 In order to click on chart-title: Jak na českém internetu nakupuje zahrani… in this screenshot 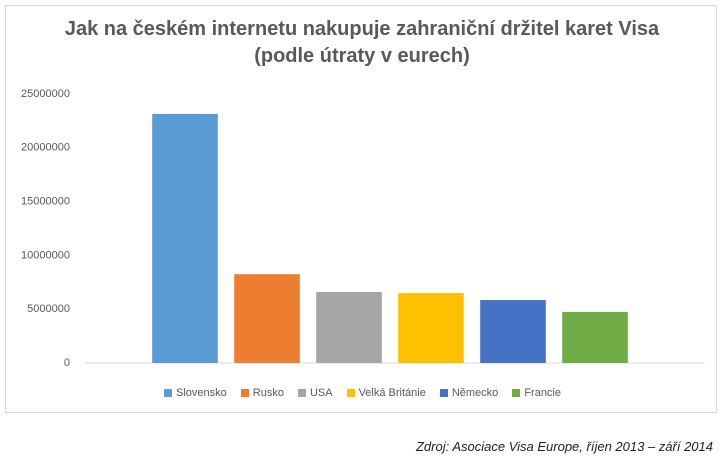, I will do `click(362, 42)`.